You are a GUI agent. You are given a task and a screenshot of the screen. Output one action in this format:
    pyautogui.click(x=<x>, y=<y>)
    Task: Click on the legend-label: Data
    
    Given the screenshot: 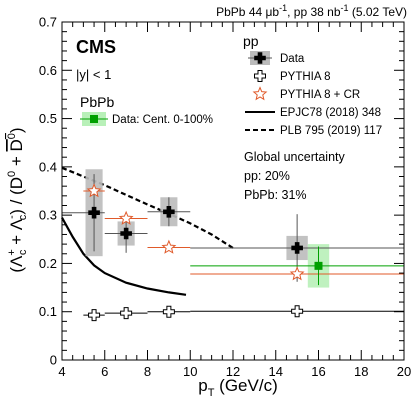 What is the action you would take?
    pyautogui.click(x=292, y=59)
    